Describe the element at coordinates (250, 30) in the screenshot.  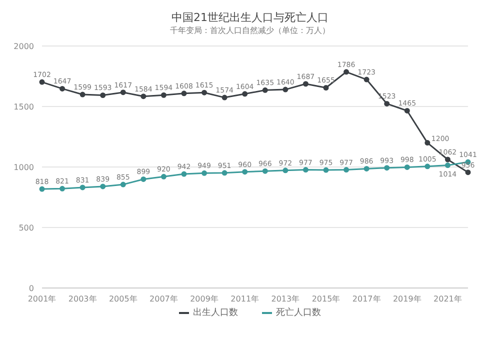
I see `chart-subtitle: 千年变局：首次人口自然减少（单位：万人）` at that location.